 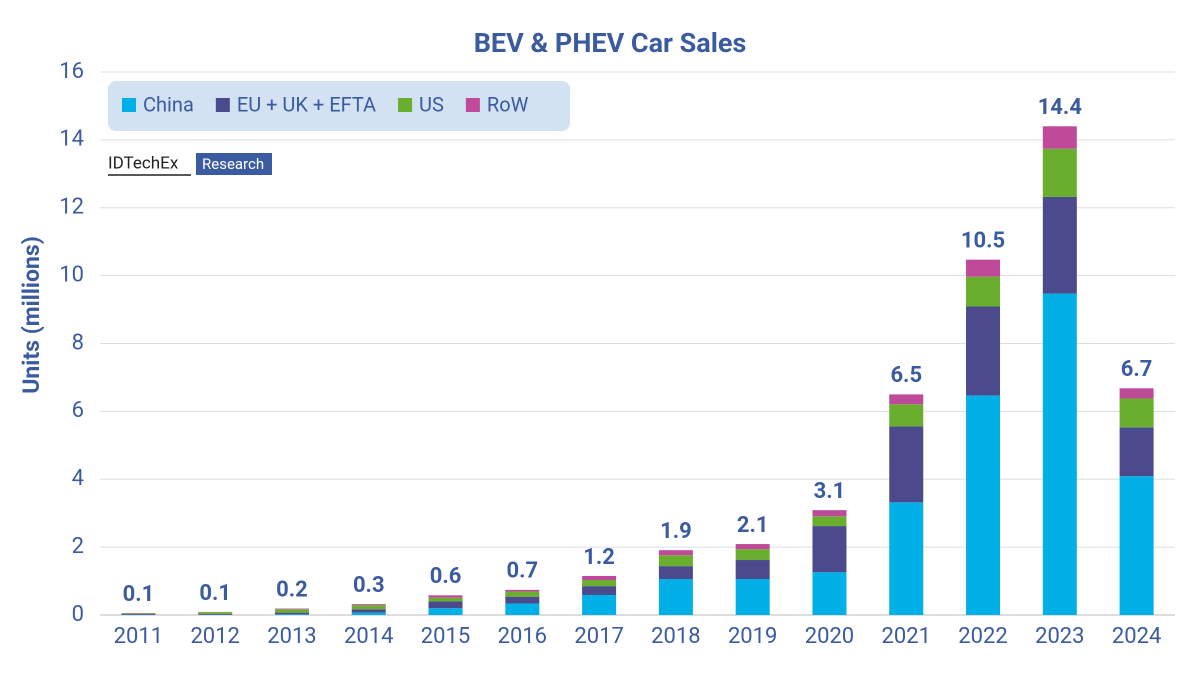 What do you see at coordinates (31, 315) in the screenshot?
I see `y-axis-title: Units (millions)` at bounding box center [31, 315].